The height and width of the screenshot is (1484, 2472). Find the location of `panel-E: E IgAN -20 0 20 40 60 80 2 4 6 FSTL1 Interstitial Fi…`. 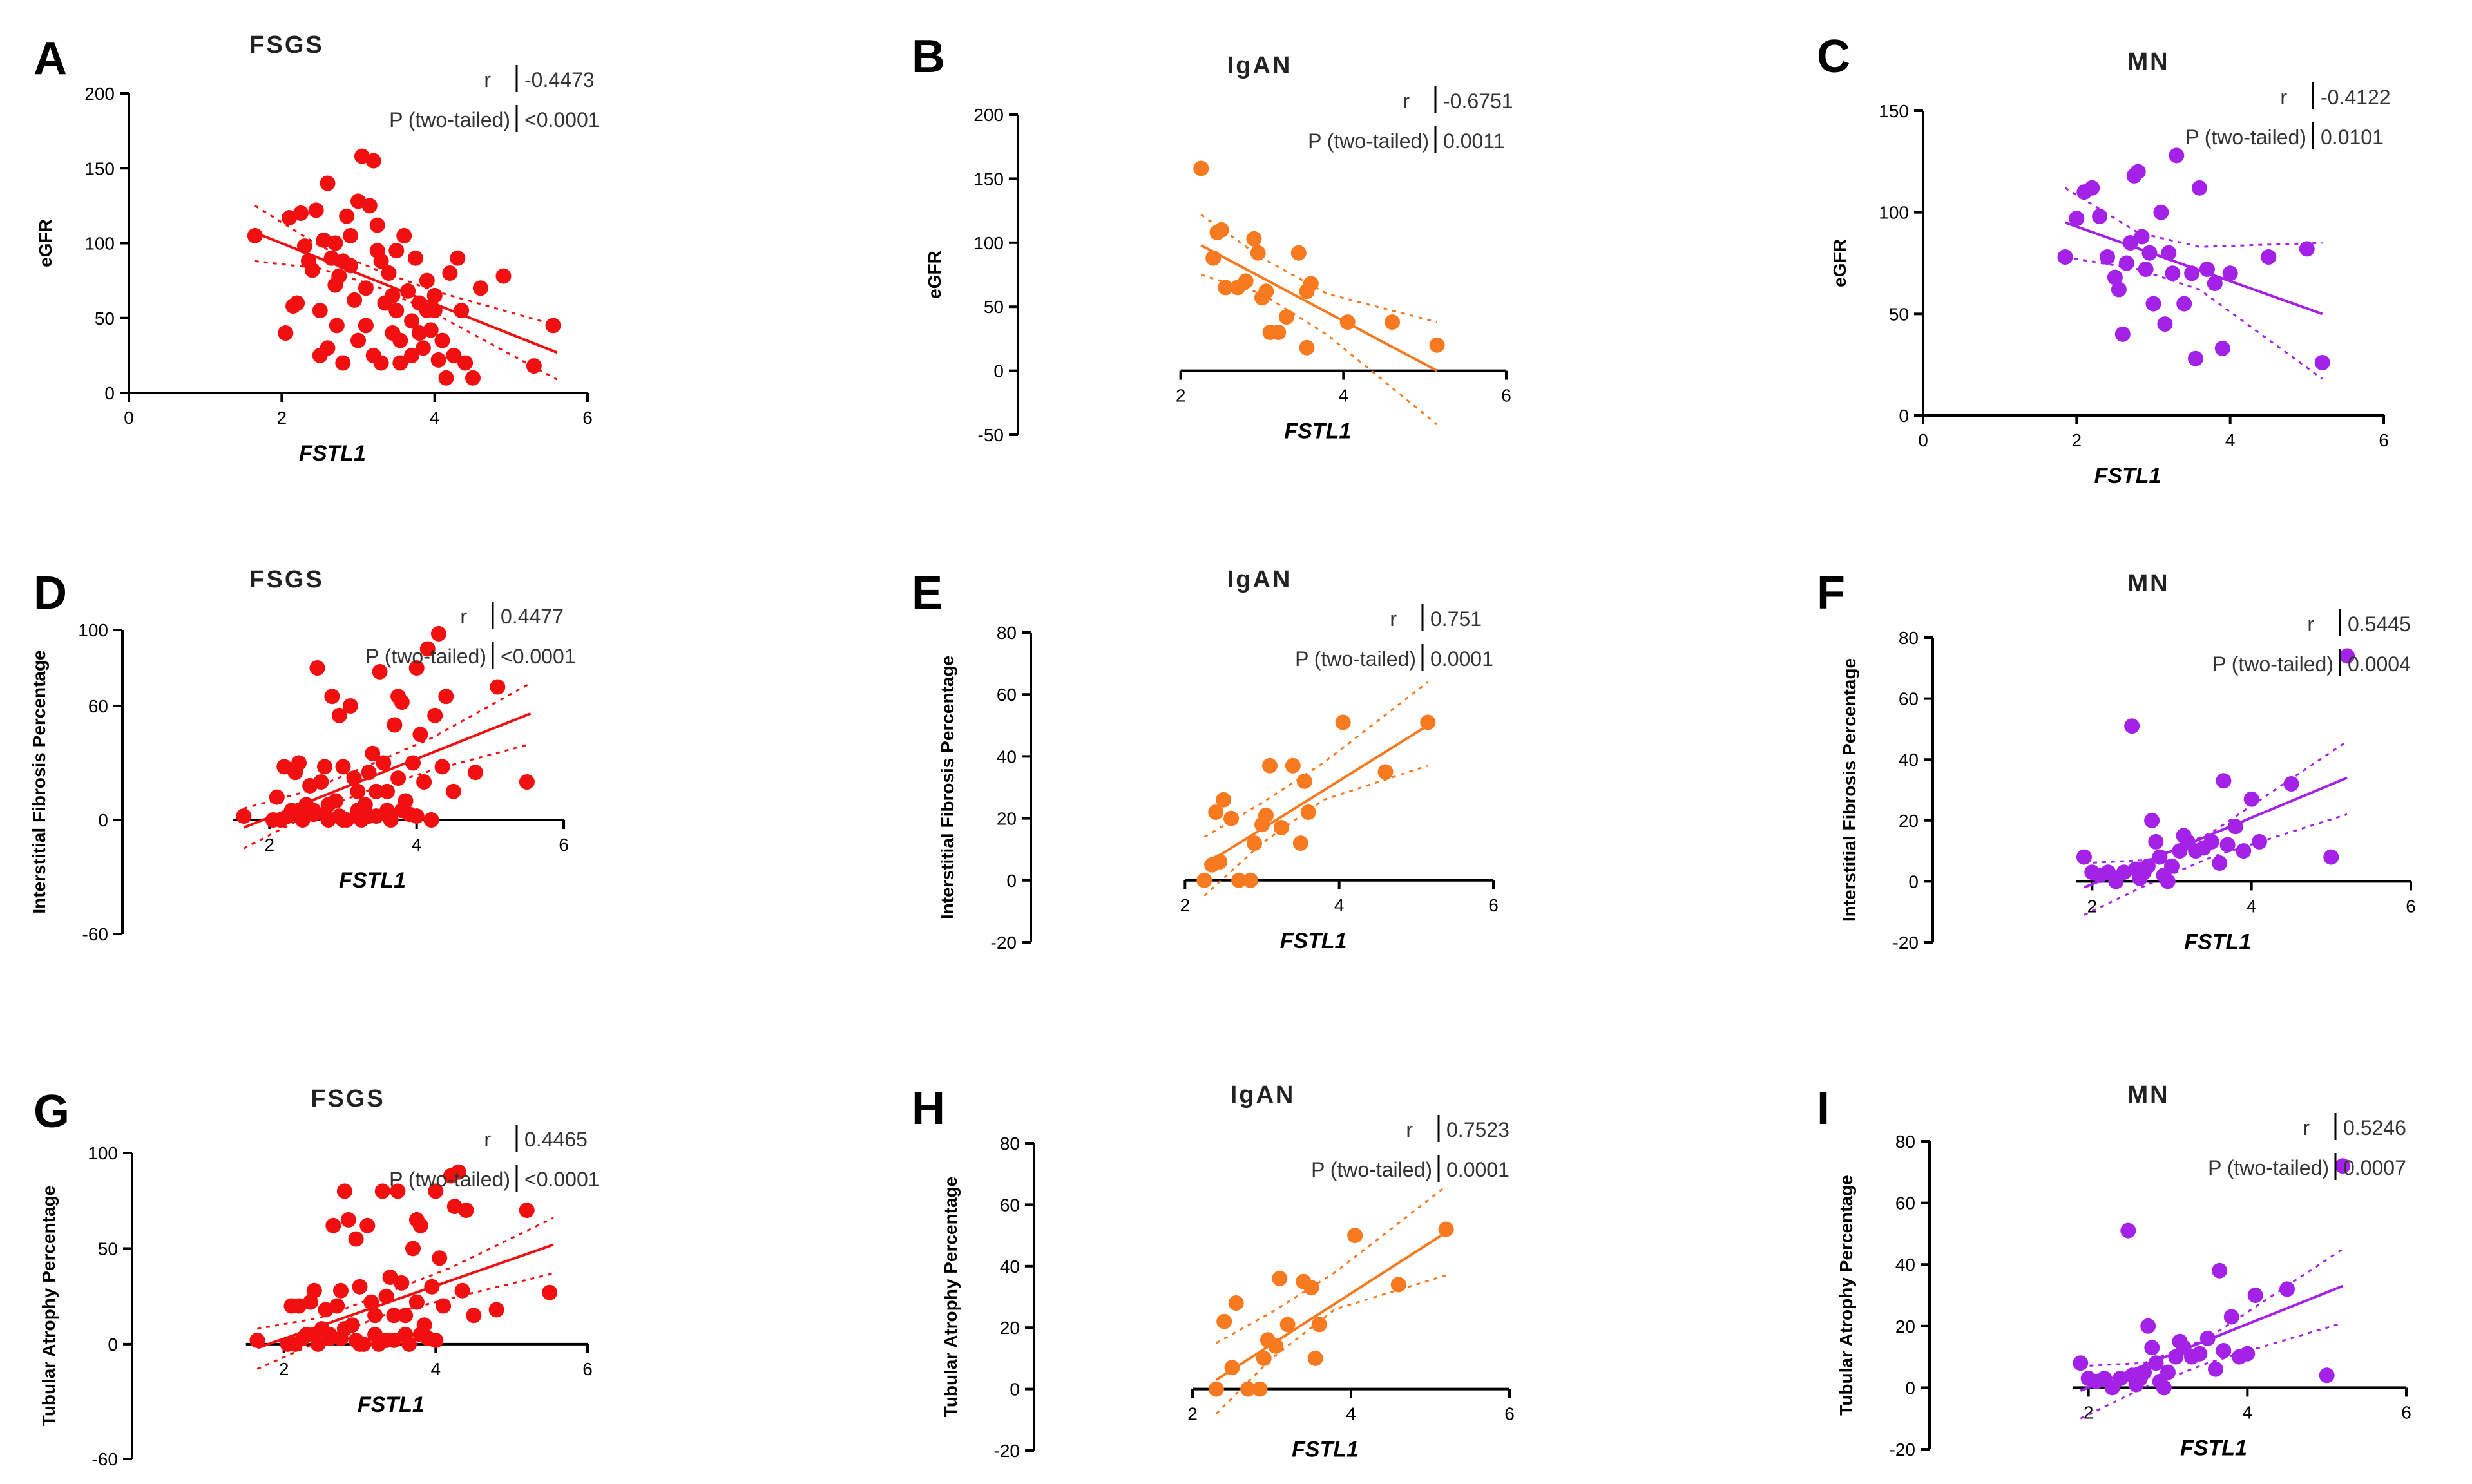

panel-E: E IgAN -20 0 20 40 60 80 2 4 6 FSTL1 Interstitial Fi… is located at coordinates (1205, 759).